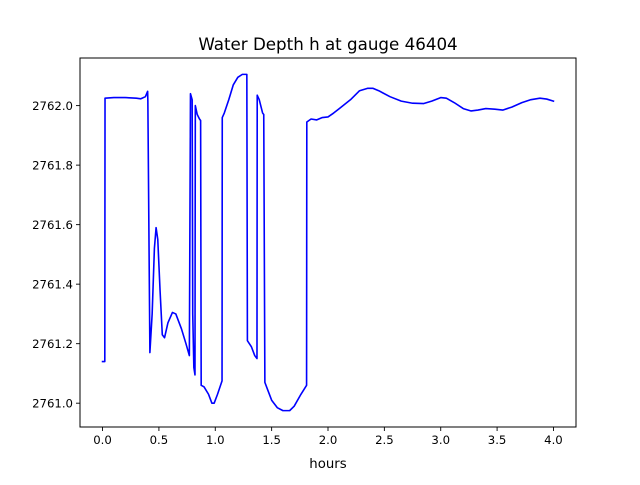 This screenshot has width=640, height=485. What do you see at coordinates (52, 403) in the screenshot?
I see `y-tick-label: 2761.0` at bounding box center [52, 403].